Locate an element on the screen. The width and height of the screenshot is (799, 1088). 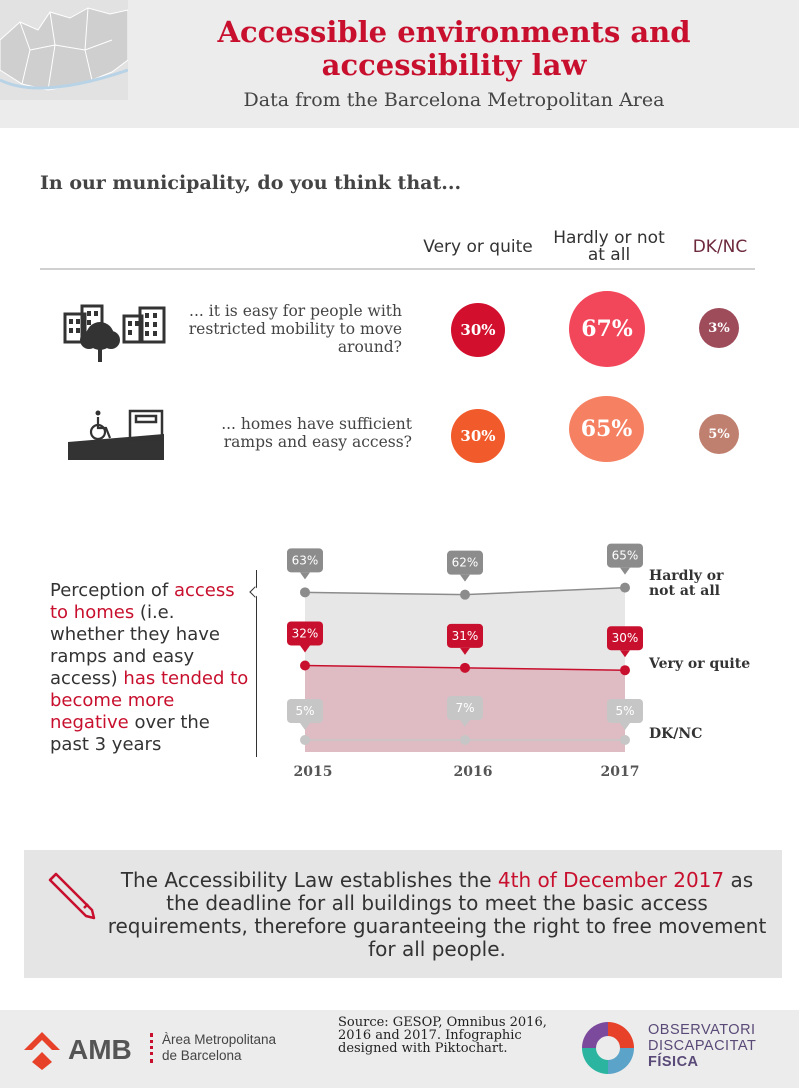
point-hardly-2017 is located at coordinates (625, 587).